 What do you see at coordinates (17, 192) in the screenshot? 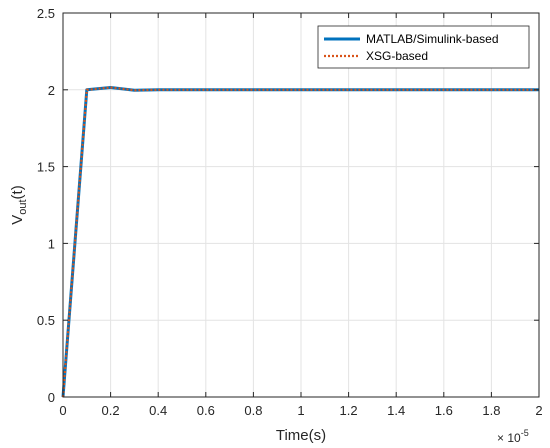
I see `y-axis-label-rest: (t)` at bounding box center [17, 192].